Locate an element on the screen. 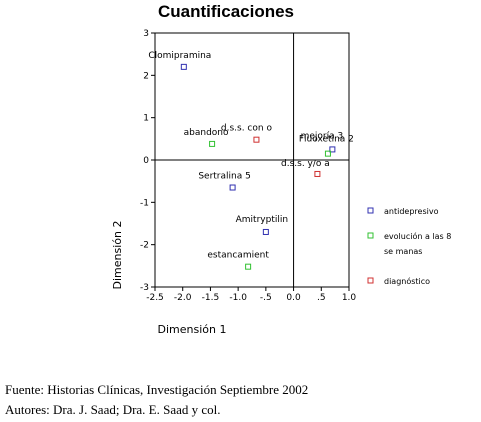 This screenshot has width=481, height=422. data-point-label: Fluoxetina 2 is located at coordinates (326, 139).